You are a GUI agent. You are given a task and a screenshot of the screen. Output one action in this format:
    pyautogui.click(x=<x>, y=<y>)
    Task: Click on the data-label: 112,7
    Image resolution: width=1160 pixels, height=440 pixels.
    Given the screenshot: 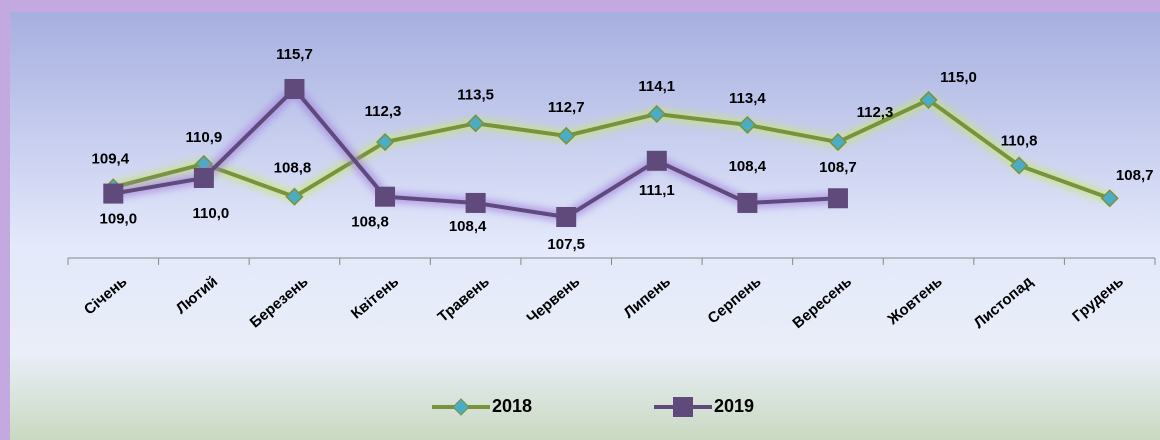 What is the action you would take?
    pyautogui.click(x=566, y=107)
    